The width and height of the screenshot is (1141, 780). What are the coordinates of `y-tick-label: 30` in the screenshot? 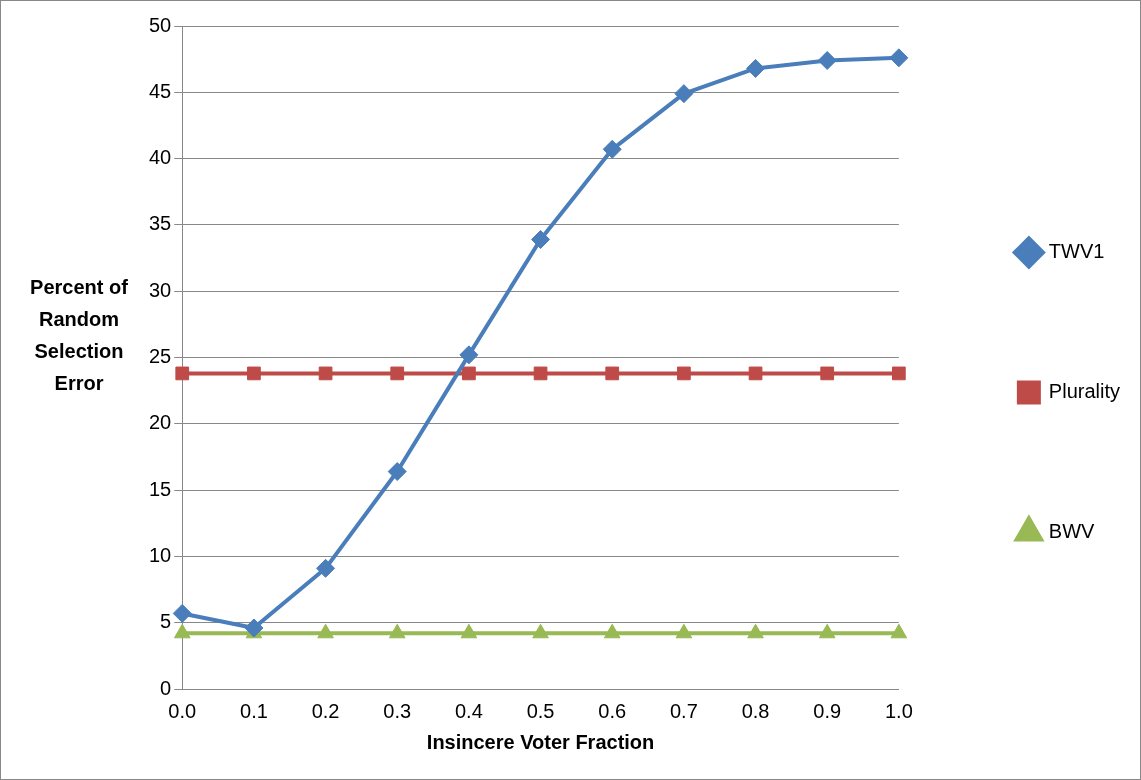 It's located at (160, 289).